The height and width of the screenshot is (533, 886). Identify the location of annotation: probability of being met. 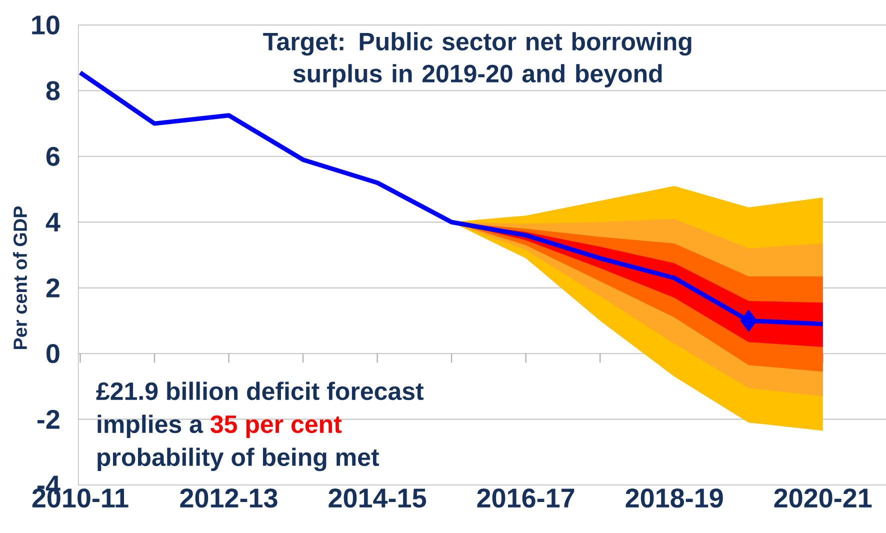
(239, 460).